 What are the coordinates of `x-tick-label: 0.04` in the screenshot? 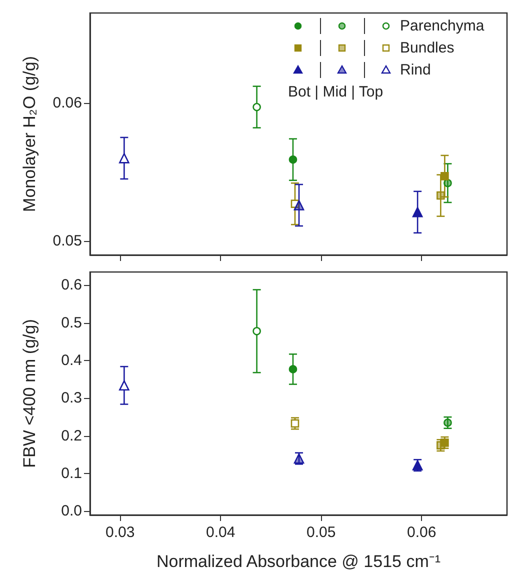 It's located at (221, 532).